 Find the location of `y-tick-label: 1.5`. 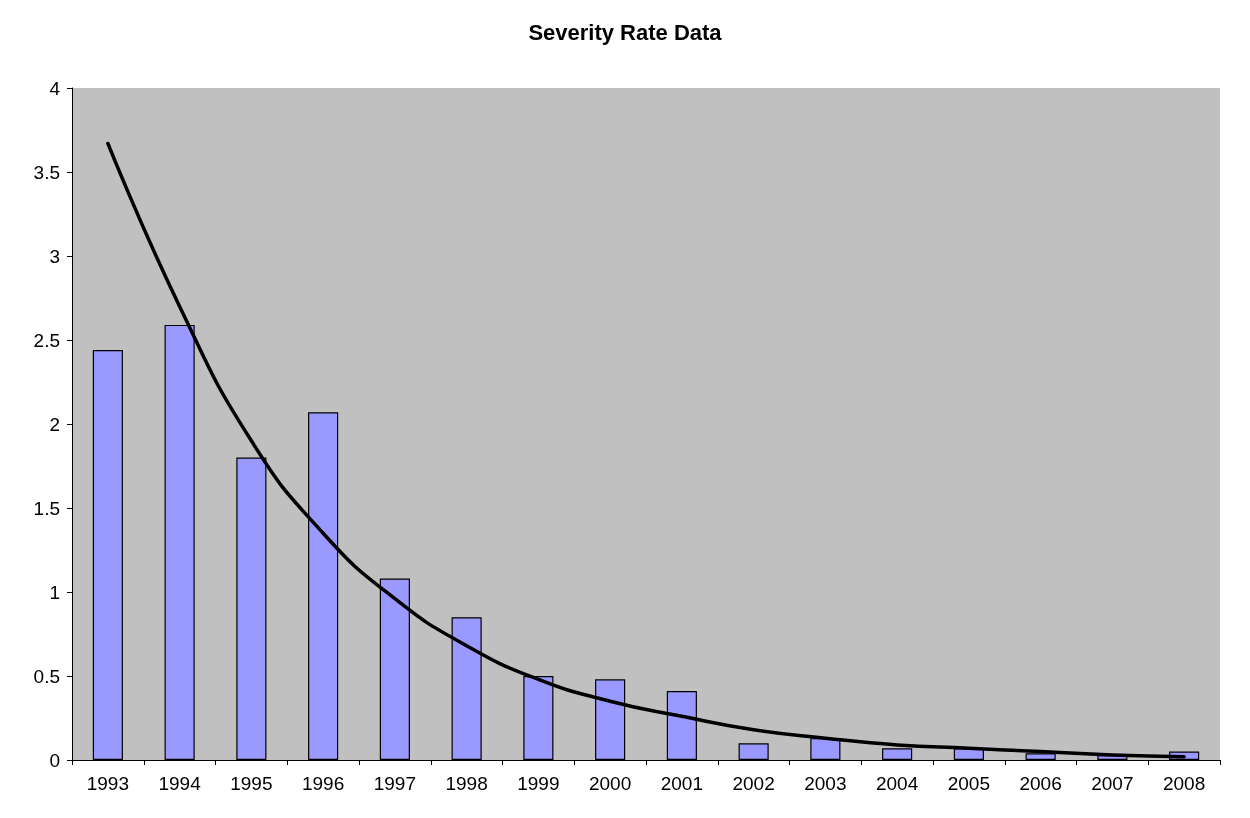

y-tick-label: 1.5 is located at coordinates (46, 508).